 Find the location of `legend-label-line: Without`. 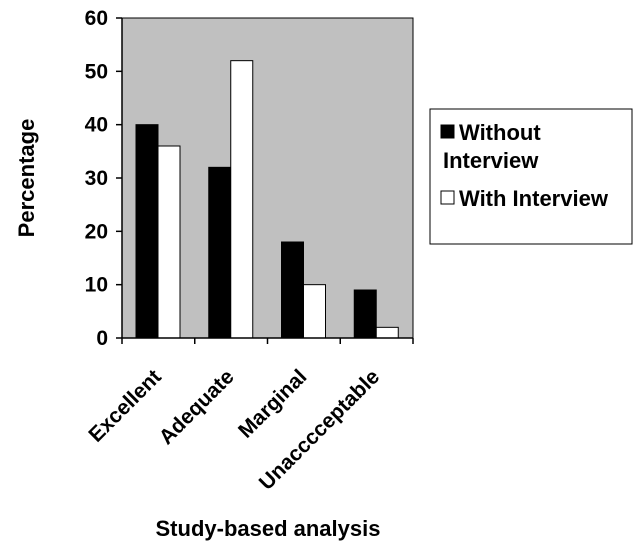

legend-label-line: Without is located at coordinates (500, 132).